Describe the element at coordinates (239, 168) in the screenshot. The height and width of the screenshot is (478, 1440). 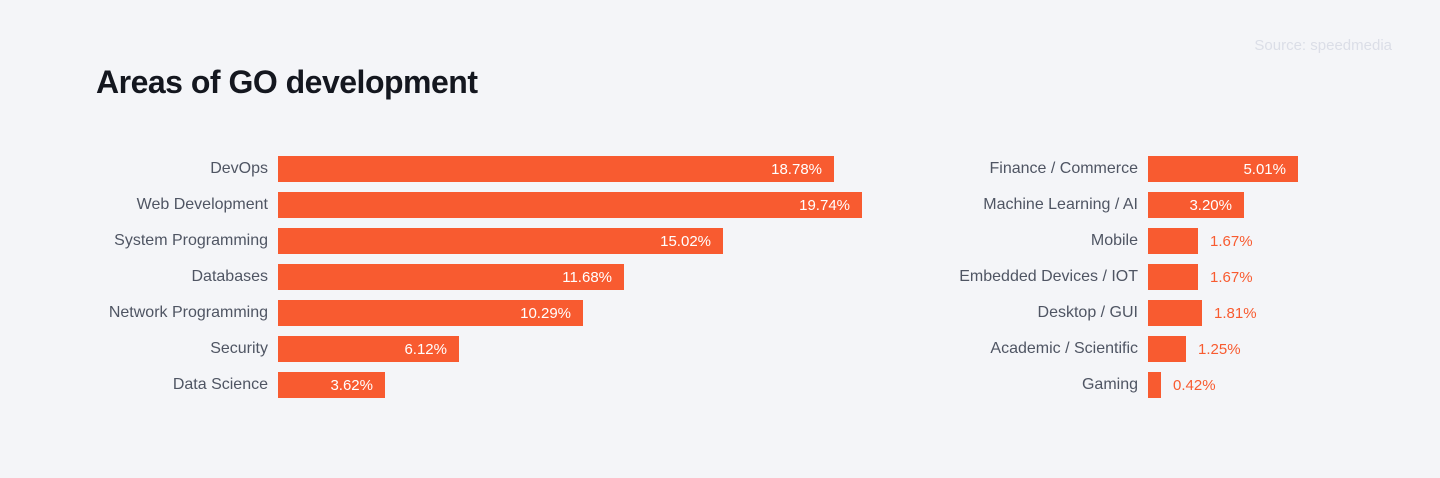
I see `category-label: DevOps` at that location.